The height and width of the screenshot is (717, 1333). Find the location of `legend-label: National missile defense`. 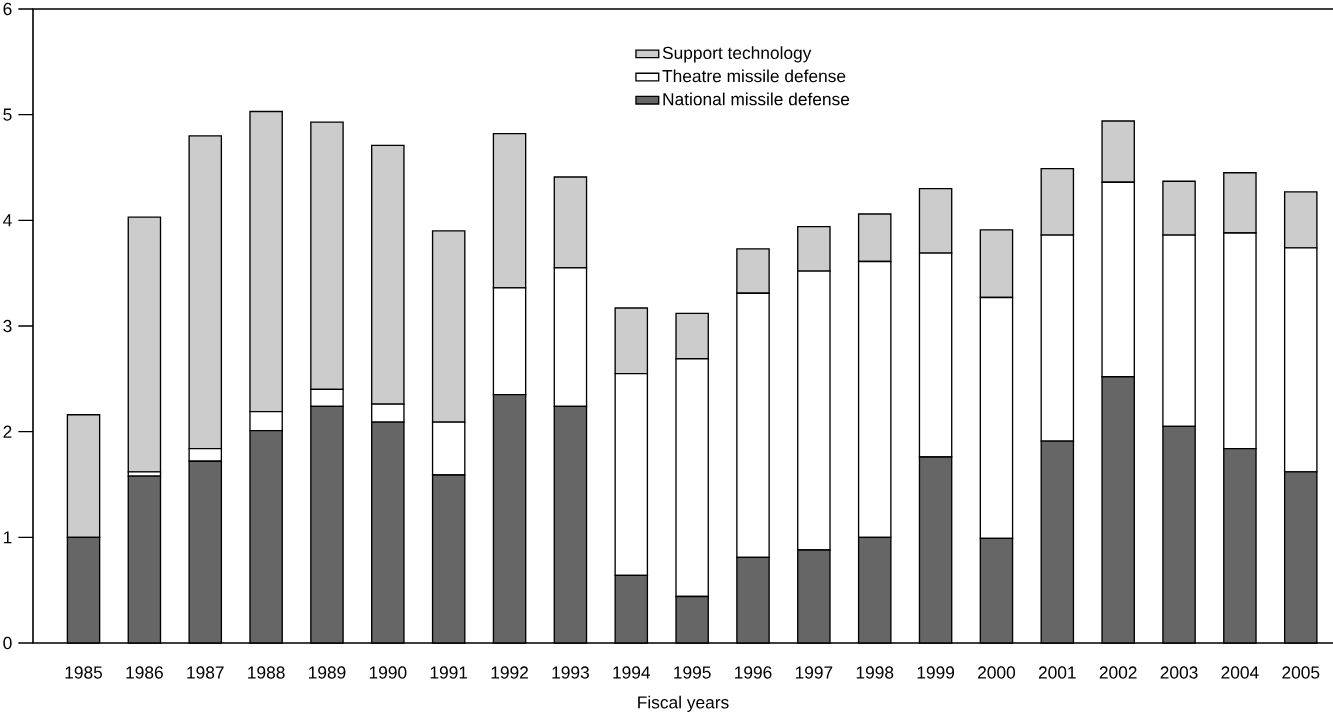

legend-label: National missile defense is located at coordinates (756, 99).